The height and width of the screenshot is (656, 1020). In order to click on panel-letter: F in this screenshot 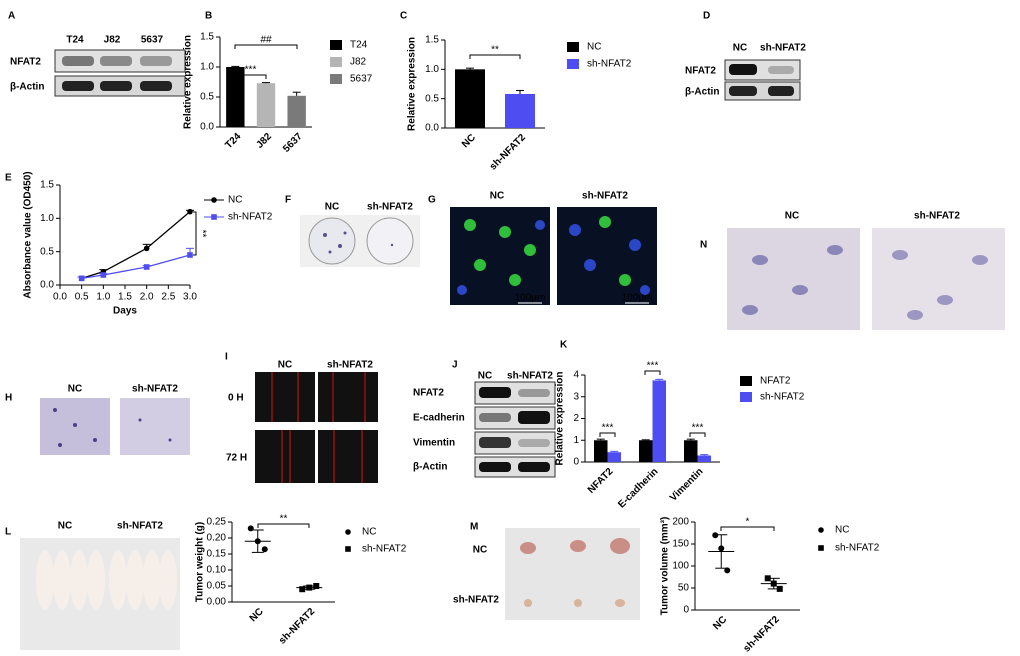, I will do `click(288, 200)`.